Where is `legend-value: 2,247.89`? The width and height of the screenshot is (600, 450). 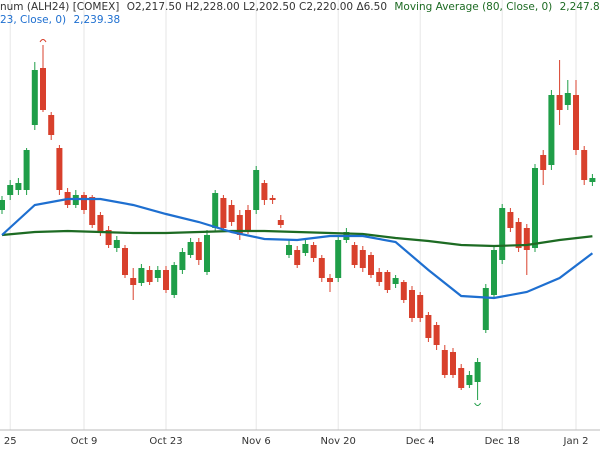
legend-value: 2,247.89 is located at coordinates (580, 7).